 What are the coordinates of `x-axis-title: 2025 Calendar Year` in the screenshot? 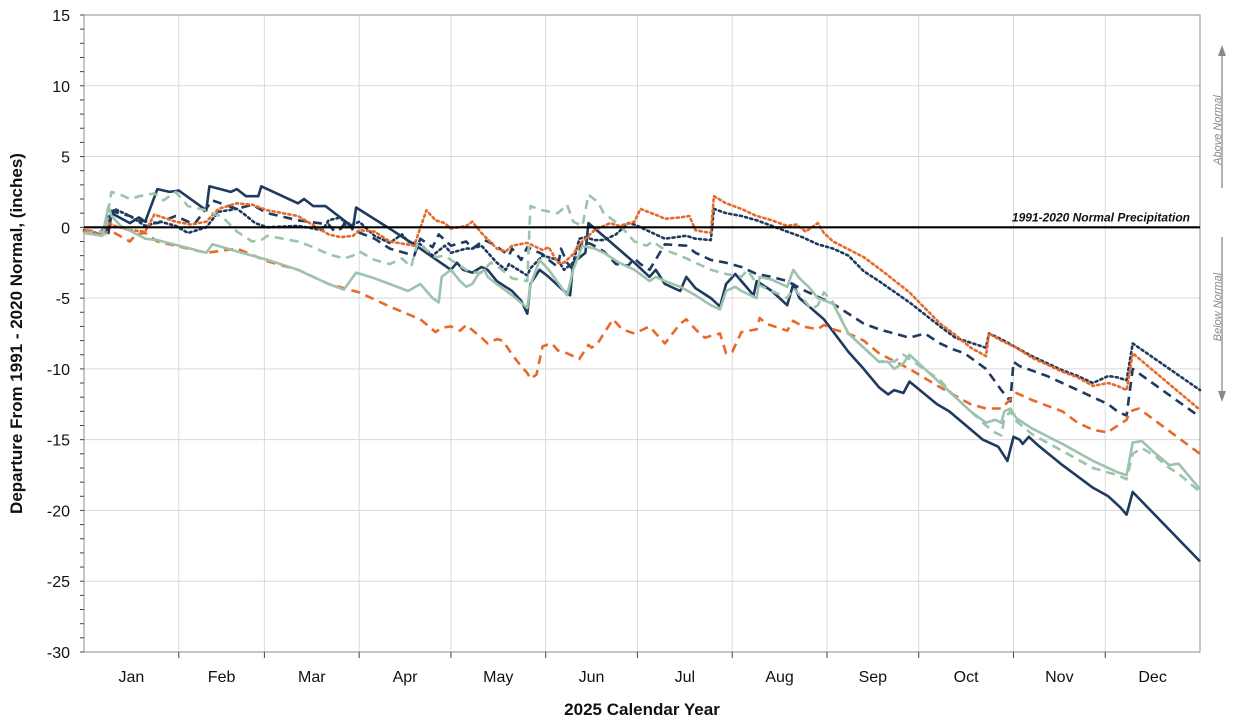 It's located at (642, 709).